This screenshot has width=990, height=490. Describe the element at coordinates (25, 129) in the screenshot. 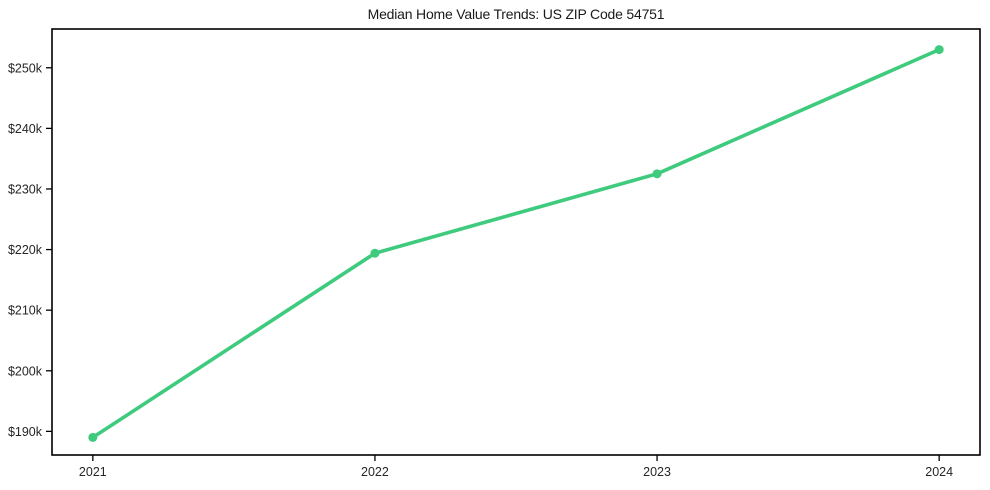

I see `y-tick-label: $240k` at that location.